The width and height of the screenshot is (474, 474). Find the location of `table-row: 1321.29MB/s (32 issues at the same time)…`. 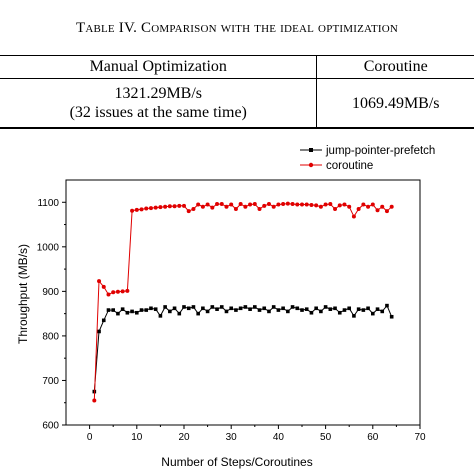

table-row: 1321.29MB/s (32 issues at the same time)… is located at coordinates (237, 103).